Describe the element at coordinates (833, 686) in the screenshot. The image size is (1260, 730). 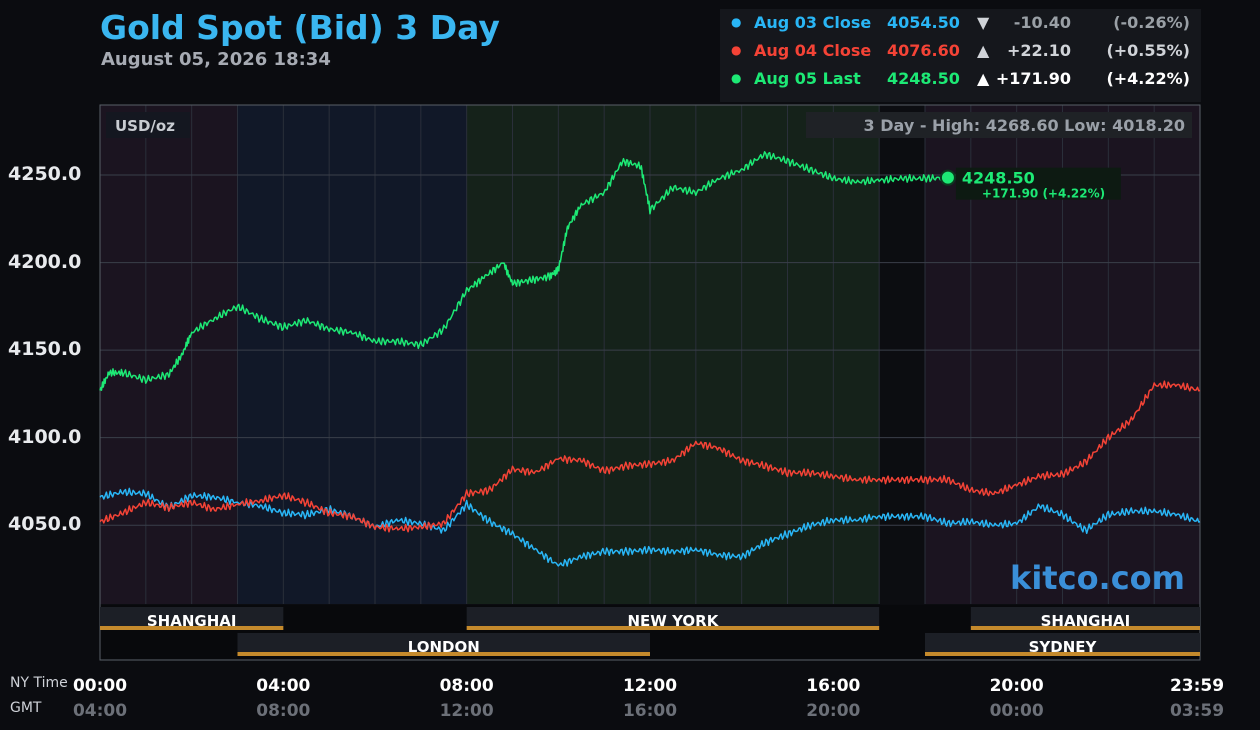
I see `x-tick-label-ny: 16:00` at that location.